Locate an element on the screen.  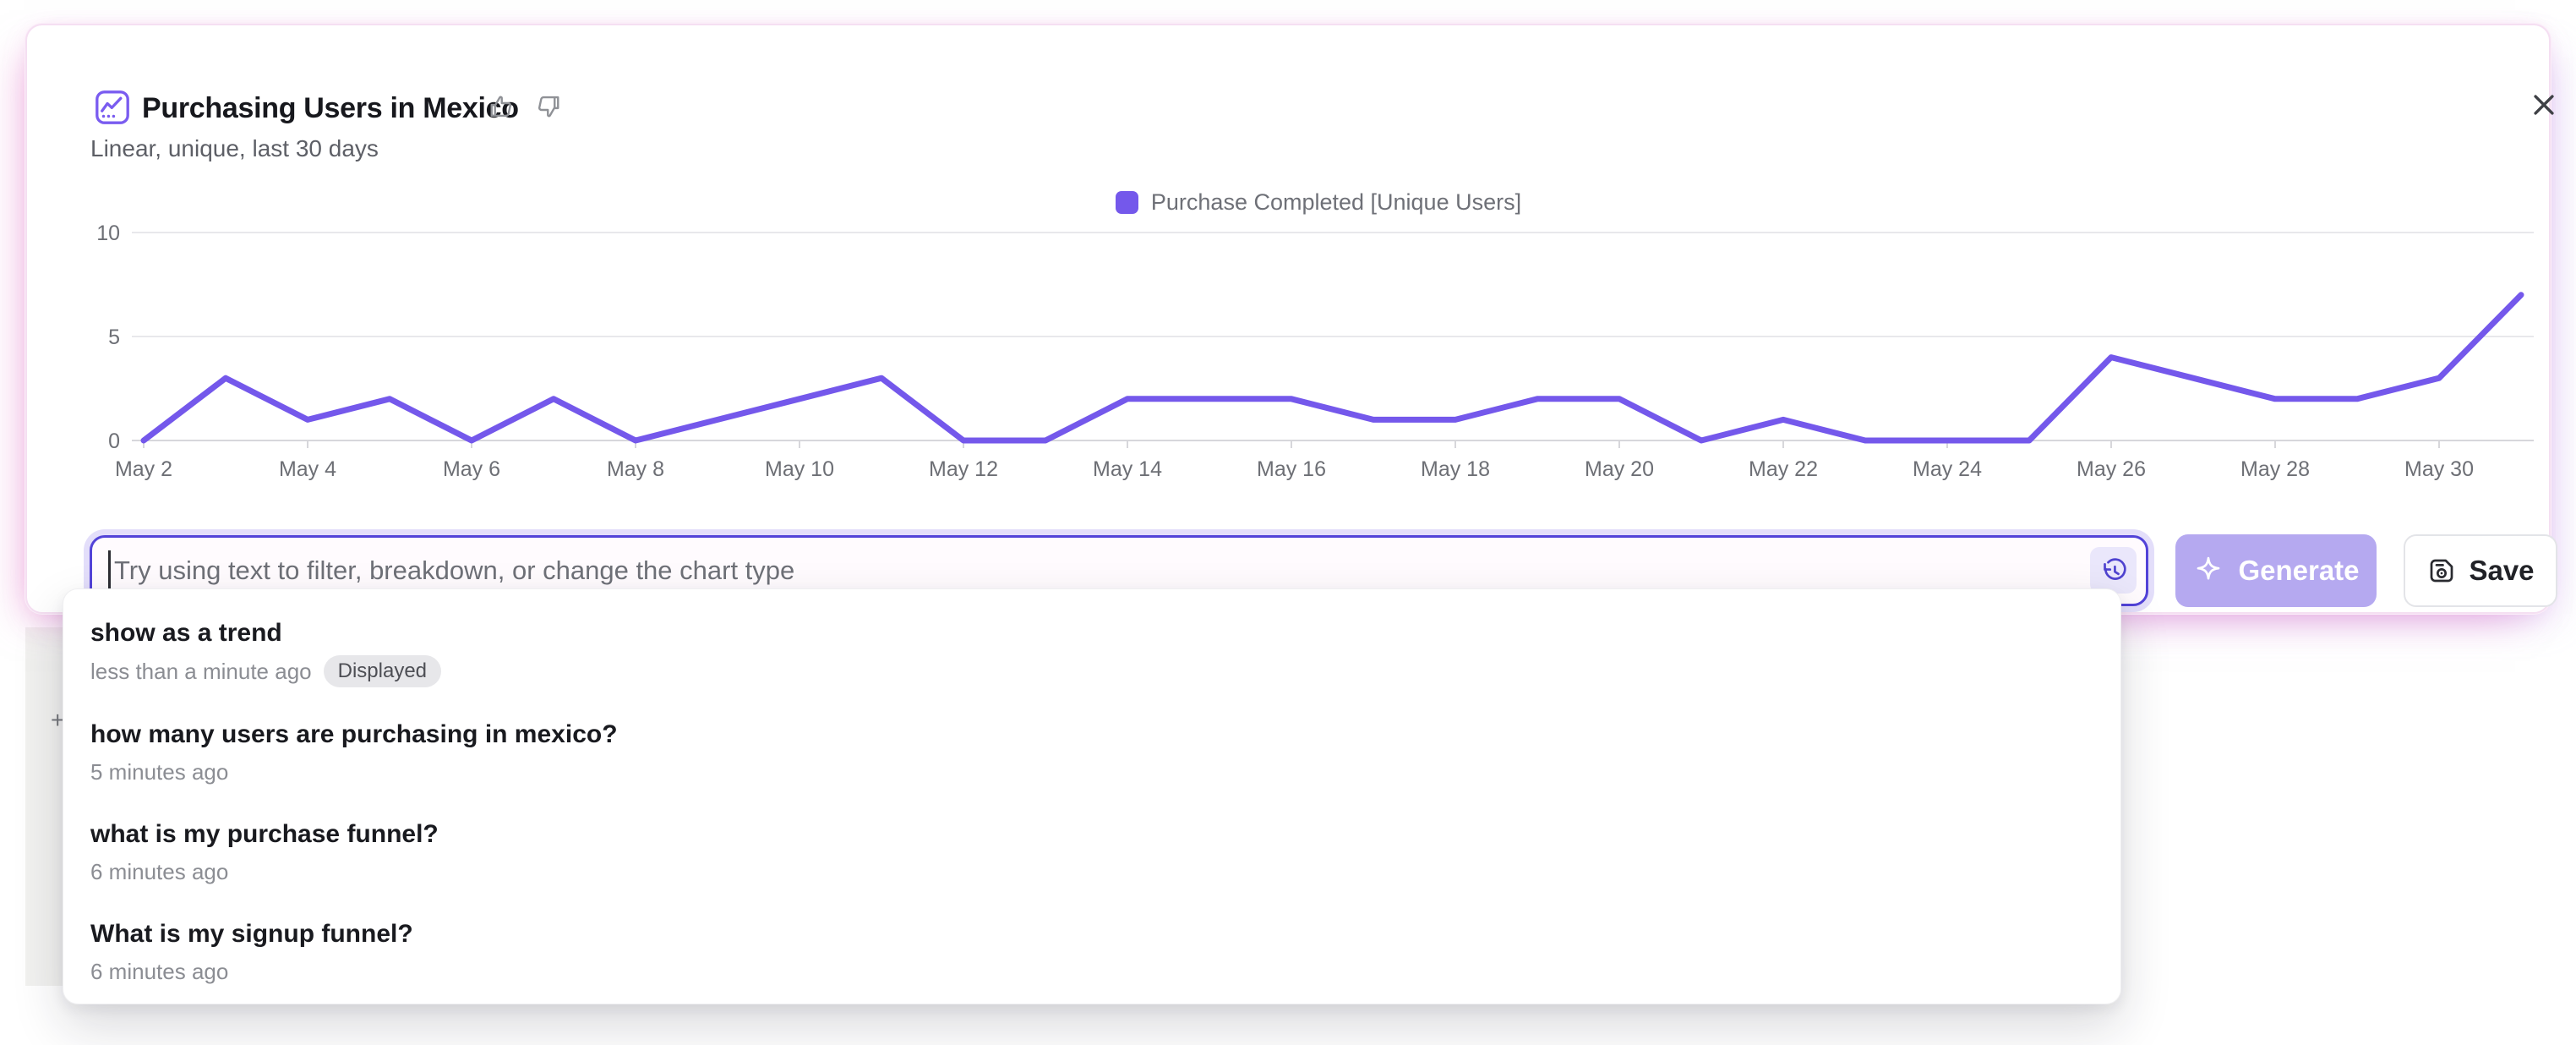
status-badge: Displayed is located at coordinates (382, 671).